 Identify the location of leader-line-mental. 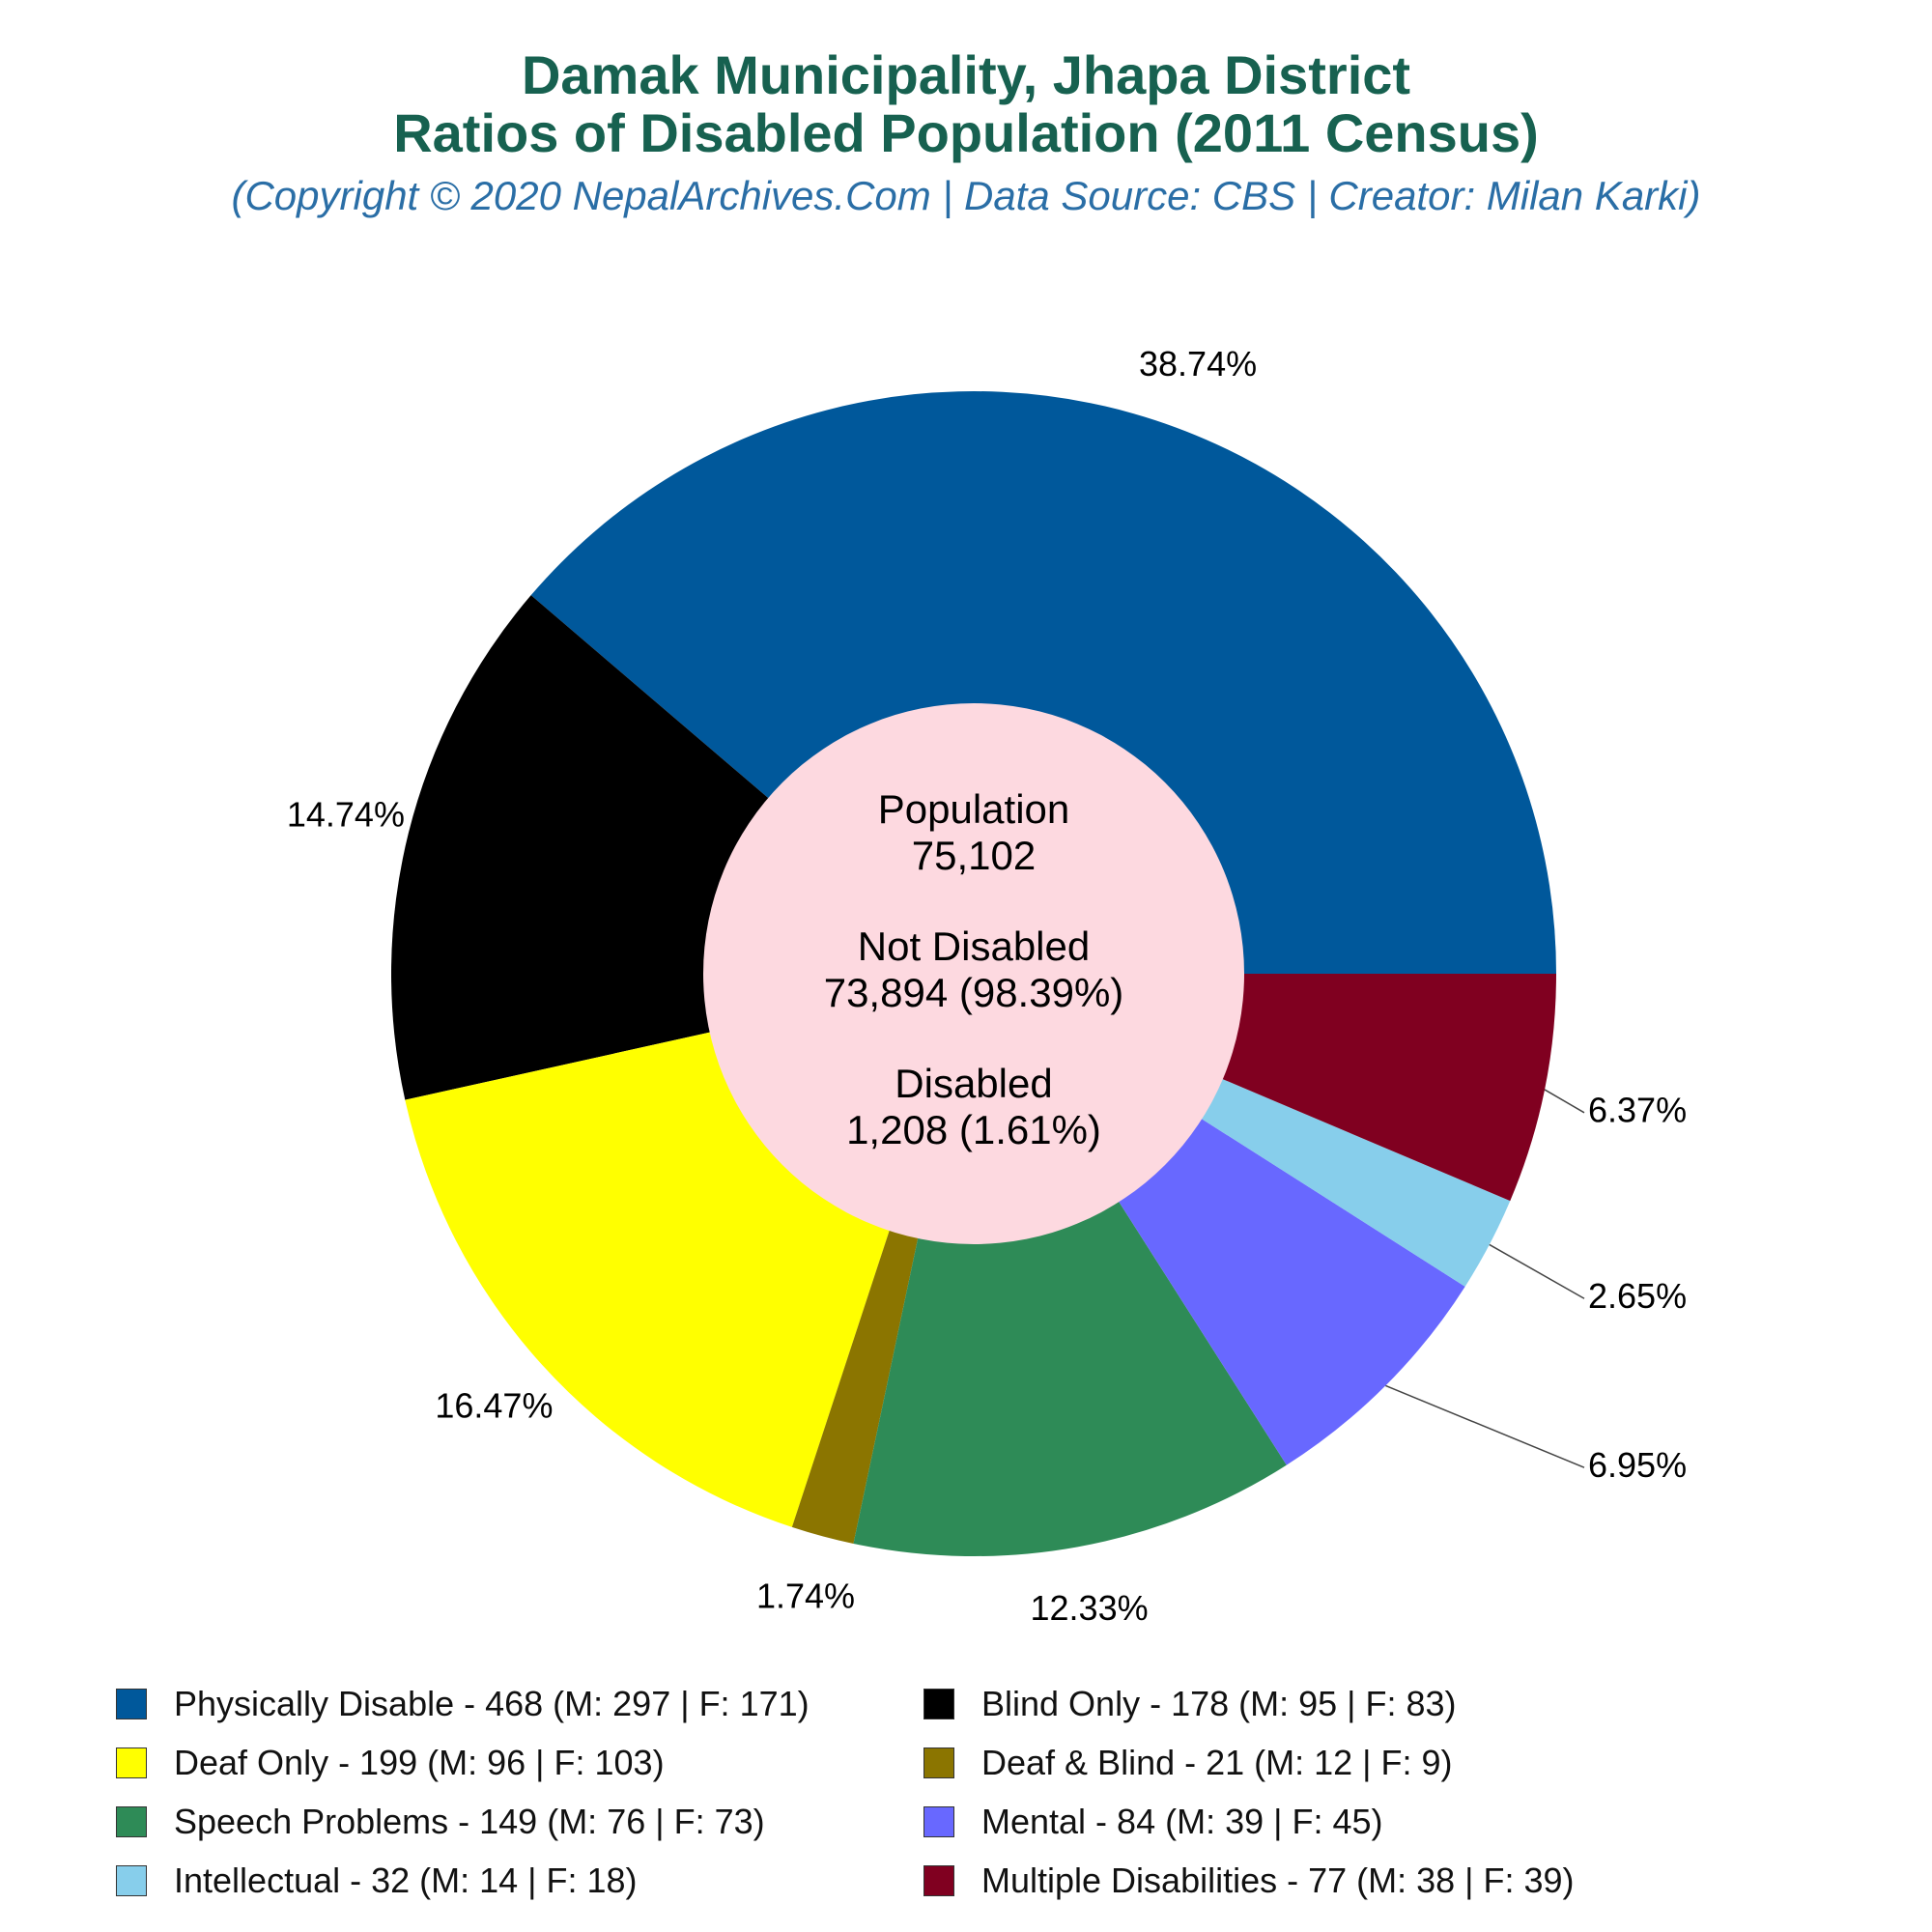
(1485, 1426).